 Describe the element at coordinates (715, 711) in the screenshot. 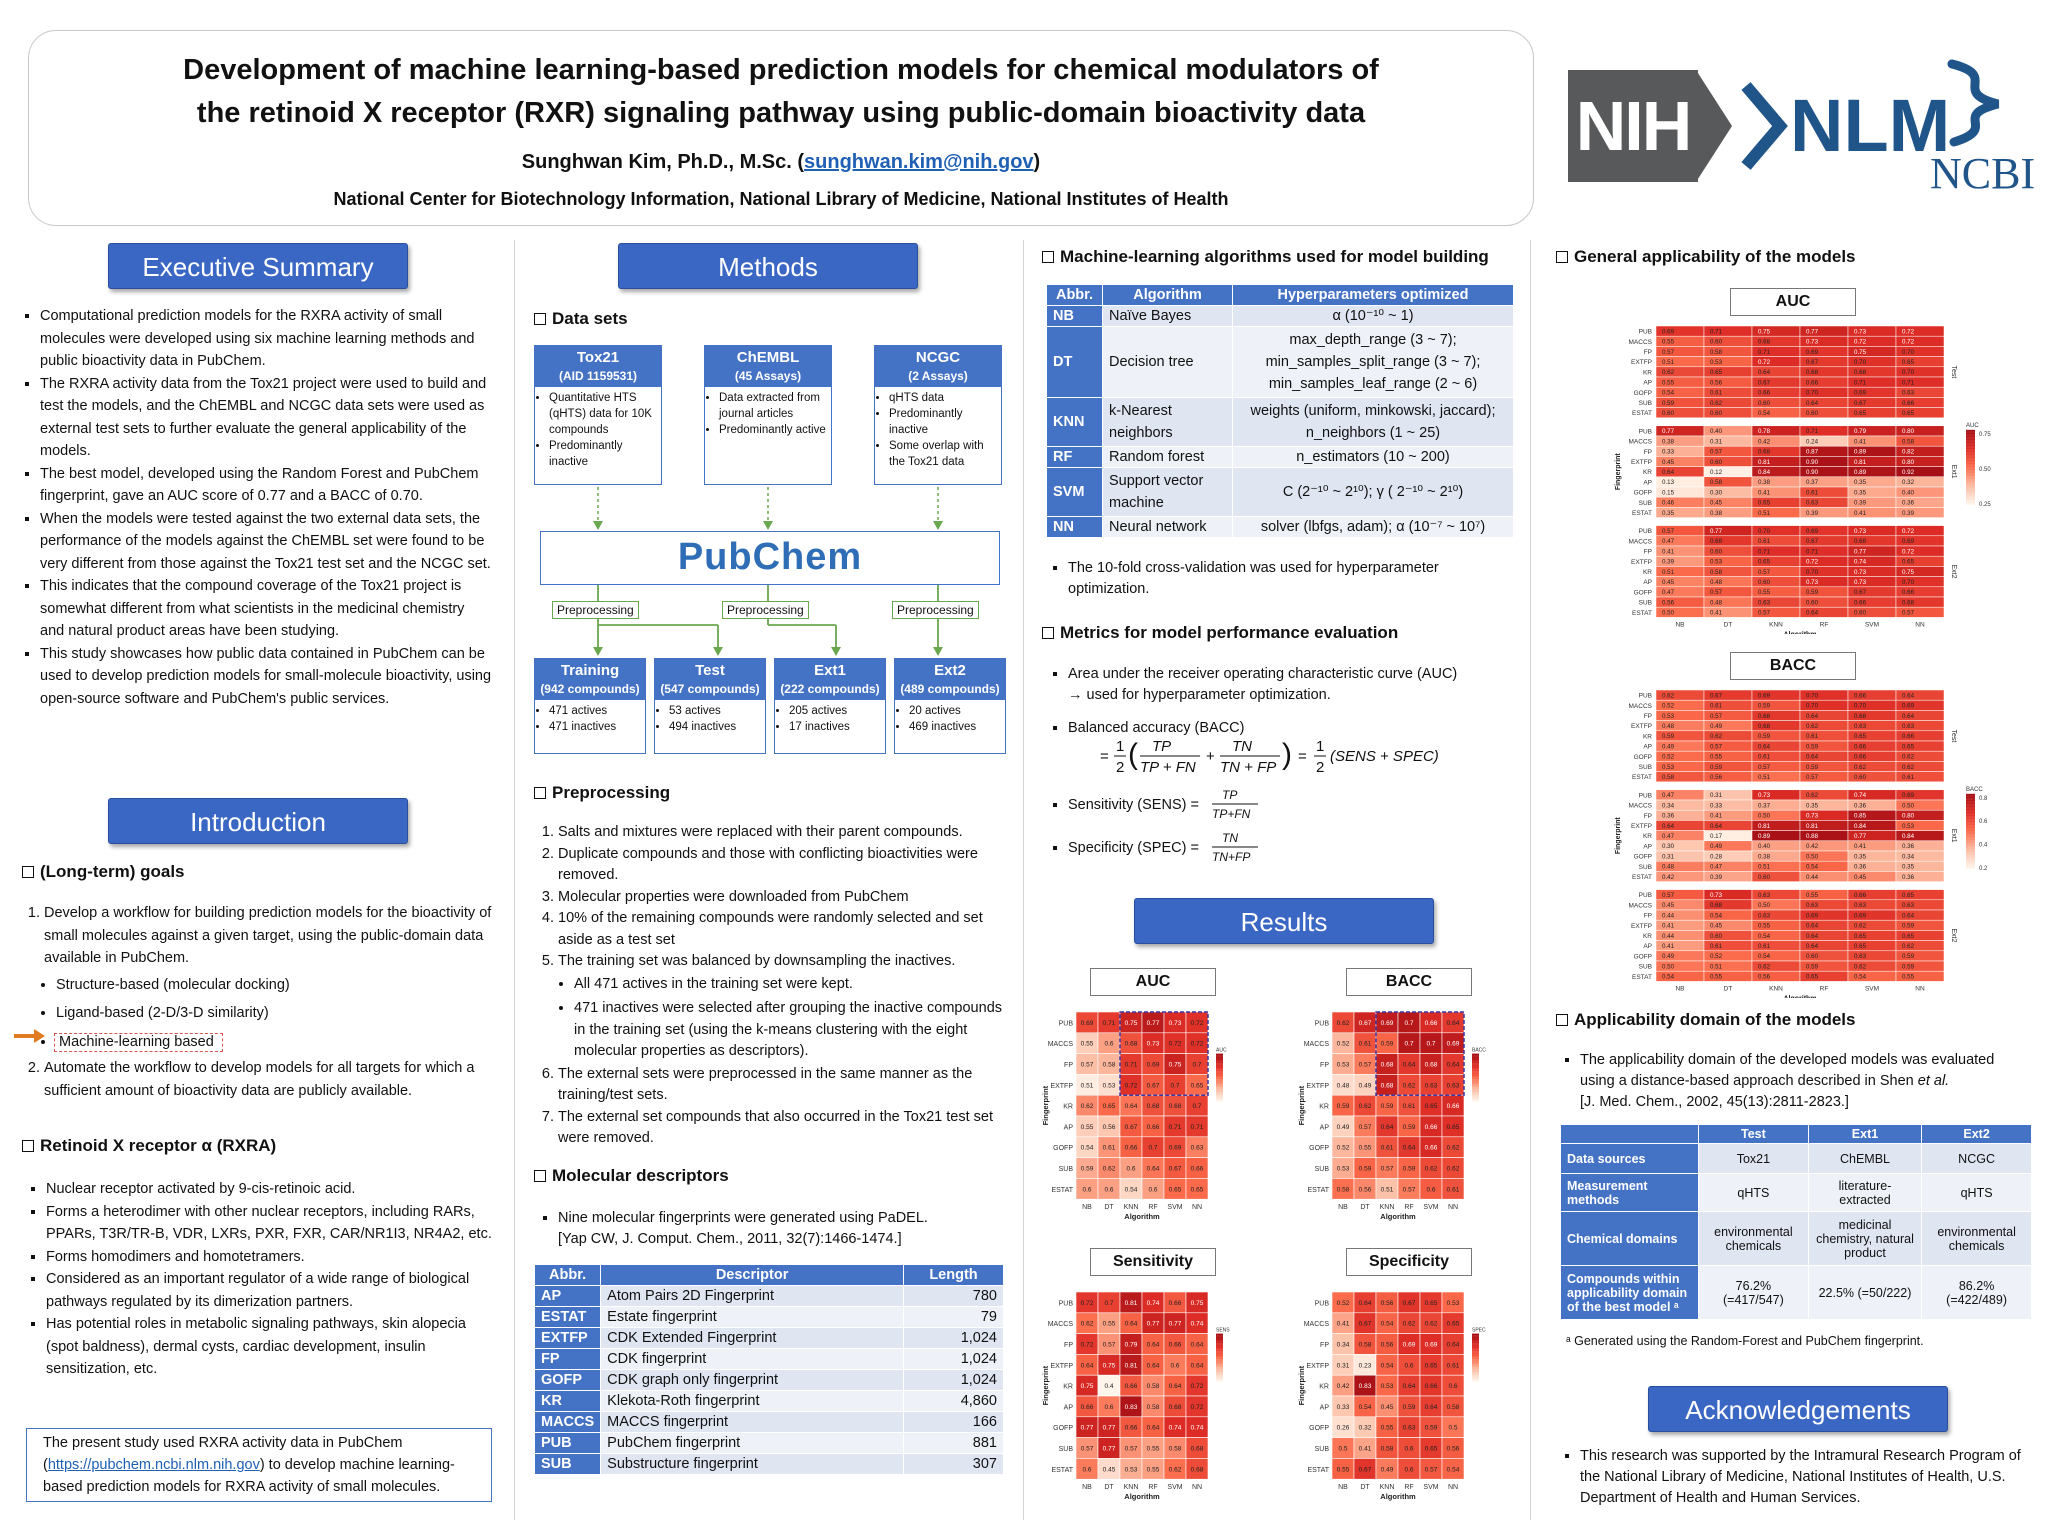

I see `set-item: 53 actives` at that location.